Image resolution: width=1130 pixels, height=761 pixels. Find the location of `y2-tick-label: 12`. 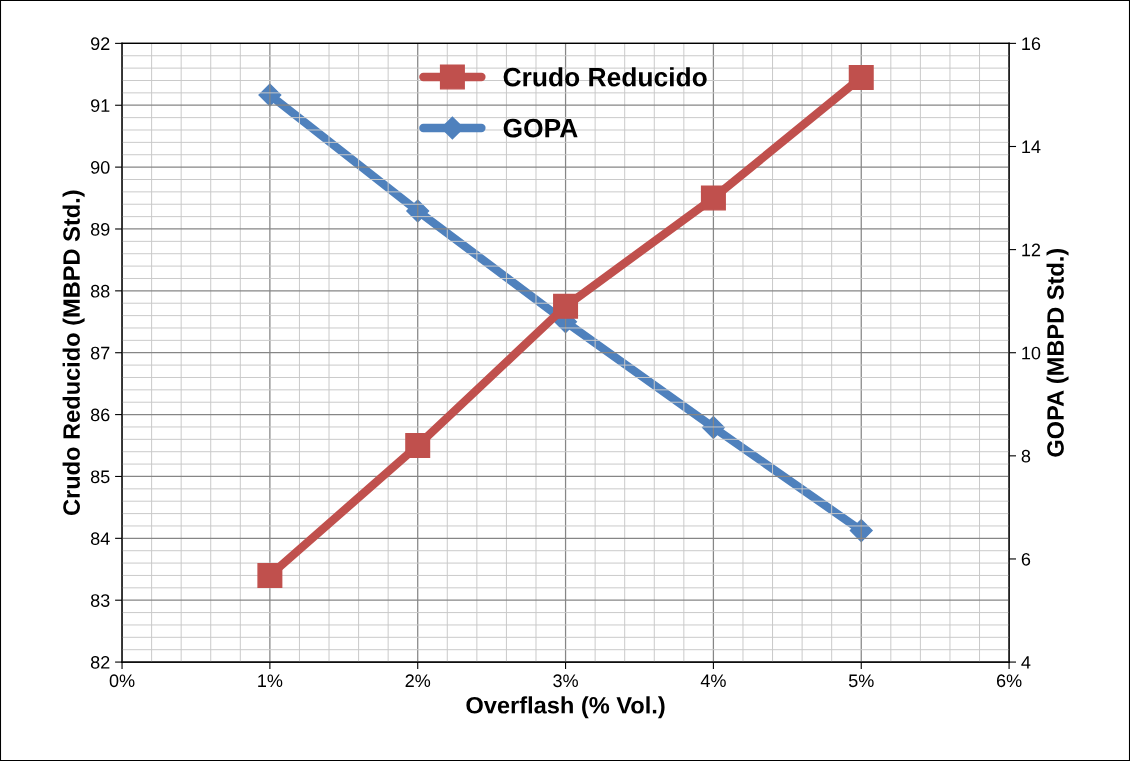

y2-tick-label: 12 is located at coordinates (1031, 250).